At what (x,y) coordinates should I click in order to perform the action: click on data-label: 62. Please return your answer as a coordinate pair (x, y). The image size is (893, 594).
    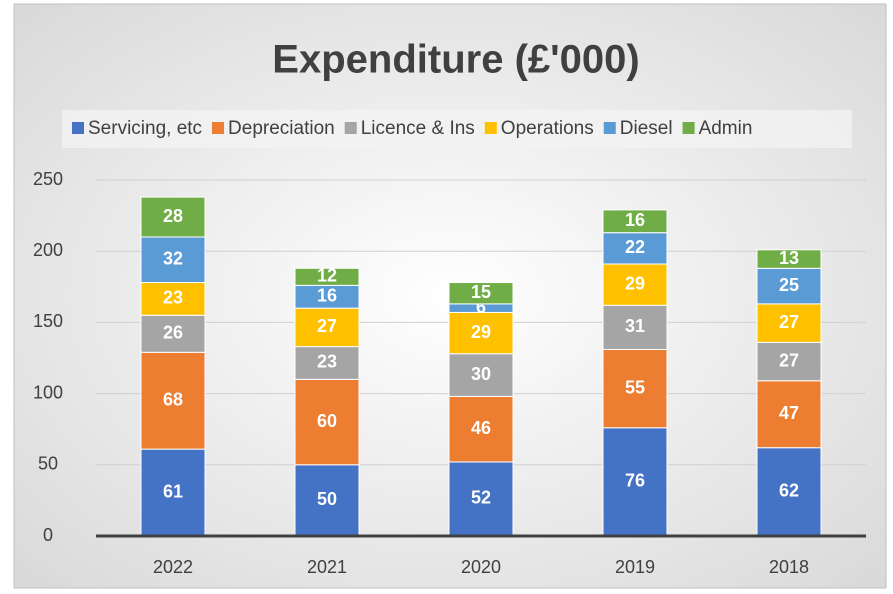
    Looking at the image, I should click on (789, 491).